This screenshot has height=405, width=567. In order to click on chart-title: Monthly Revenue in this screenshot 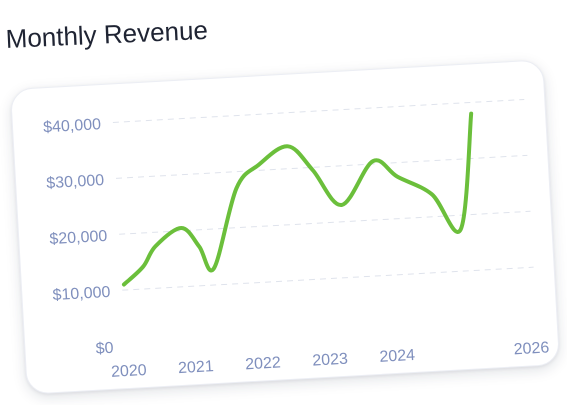, I will do `click(107, 34)`.